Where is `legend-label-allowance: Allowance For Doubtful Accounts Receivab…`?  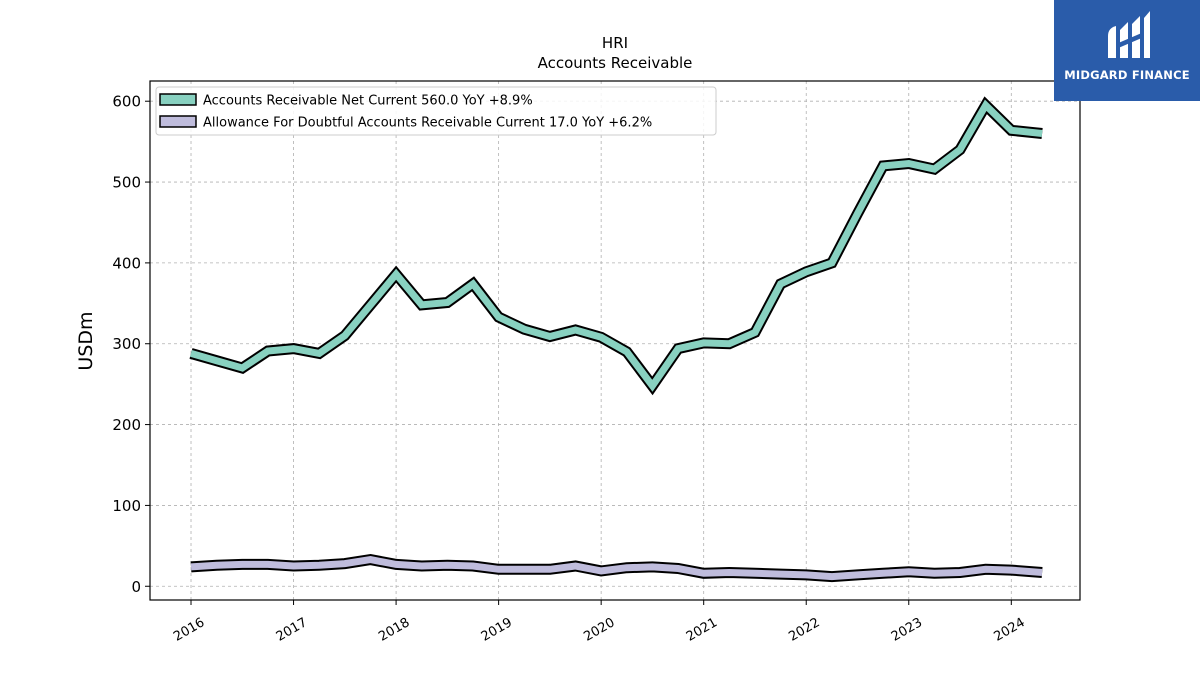 legend-label-allowance: Allowance For Doubtful Accounts Receivab… is located at coordinates (427, 123).